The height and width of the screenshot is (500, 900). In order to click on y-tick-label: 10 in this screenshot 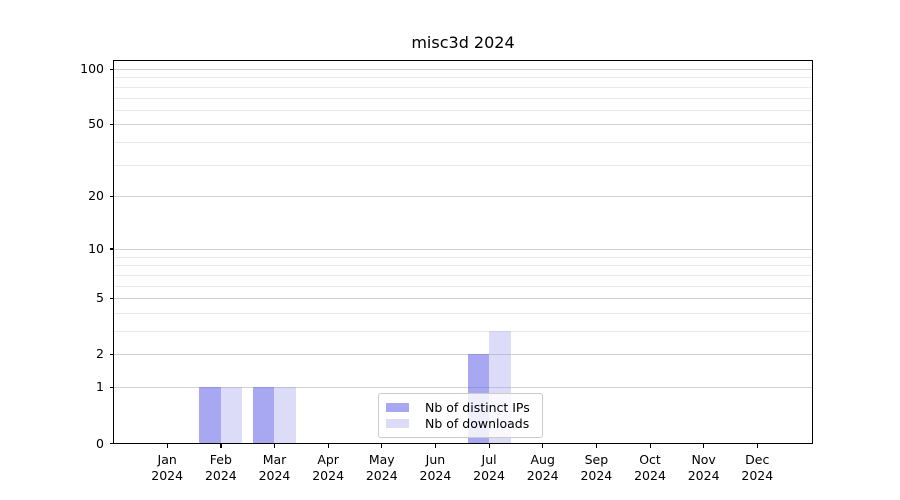, I will do `click(96, 248)`.